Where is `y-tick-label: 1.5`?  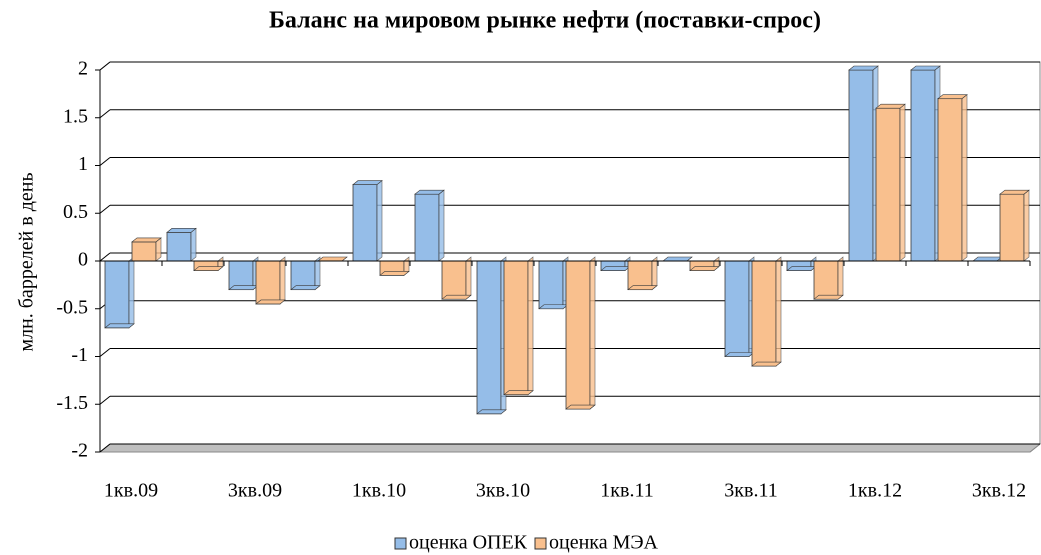
y-tick-label: 1.5 is located at coordinates (75, 116).